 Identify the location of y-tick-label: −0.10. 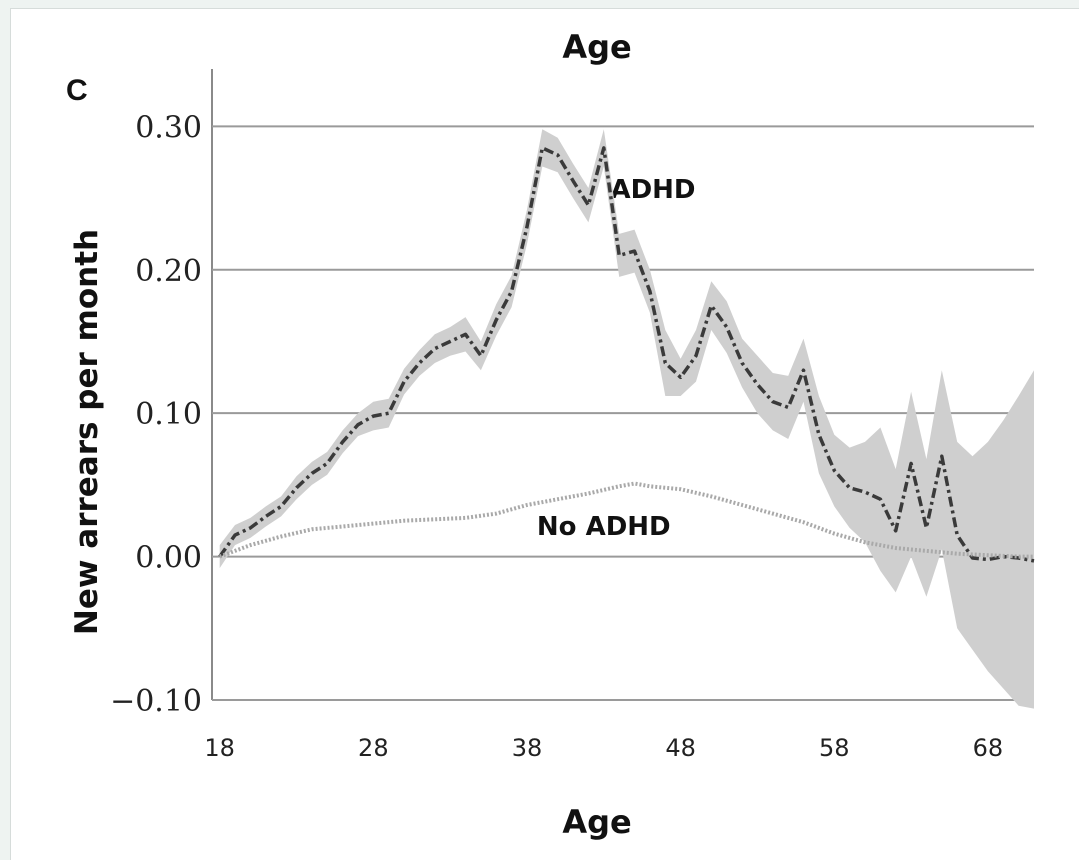
(156, 701).